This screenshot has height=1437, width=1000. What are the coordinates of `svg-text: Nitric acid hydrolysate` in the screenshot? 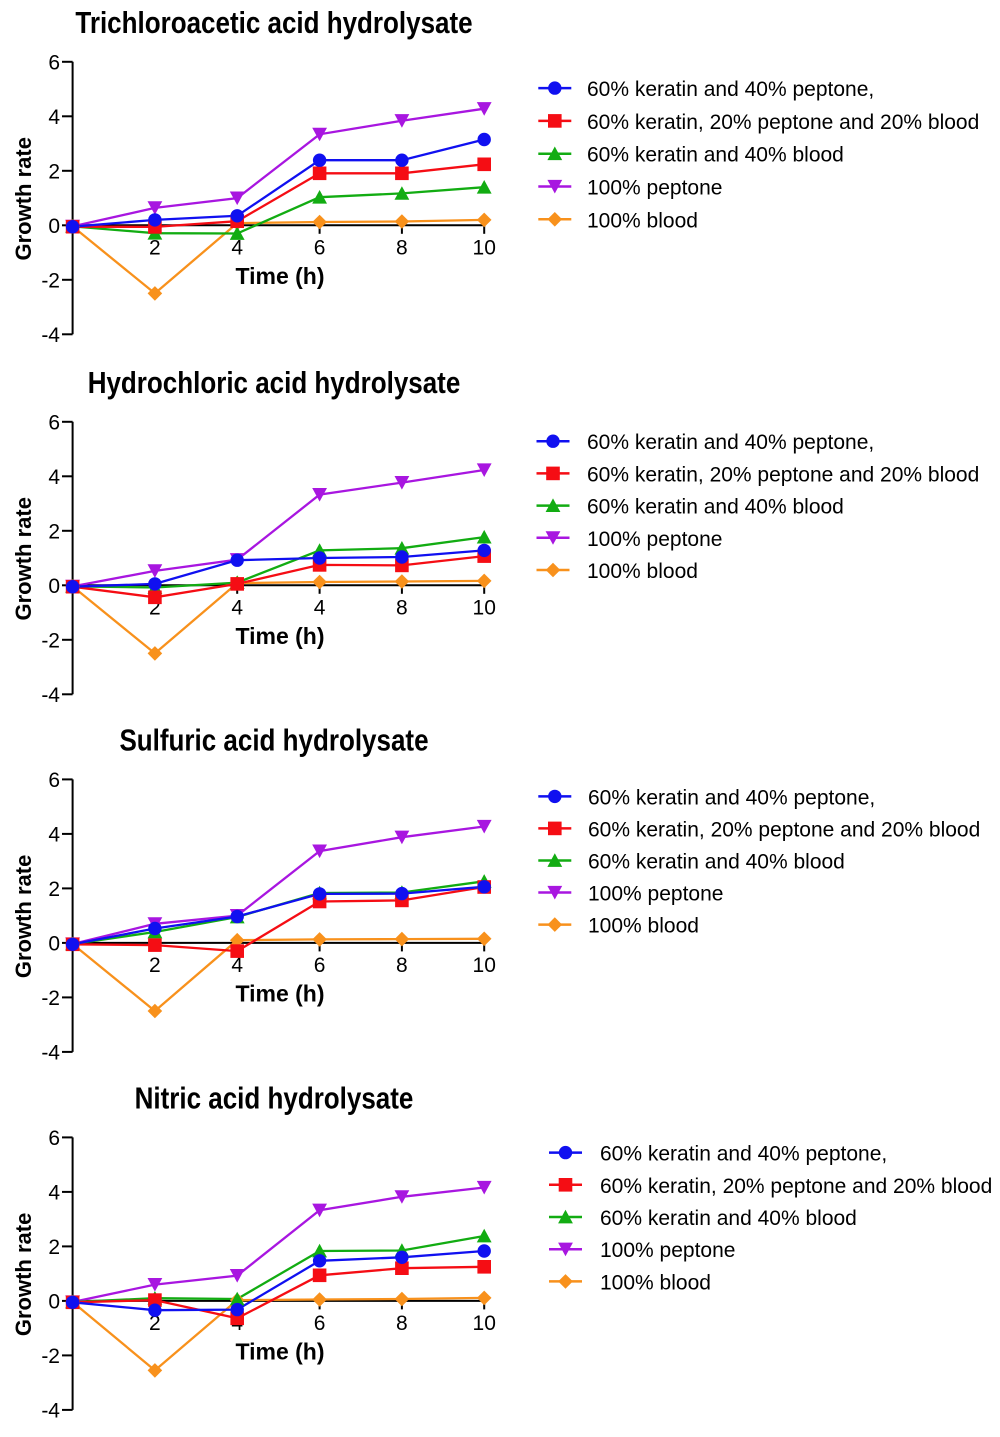 It's located at (274, 1097).